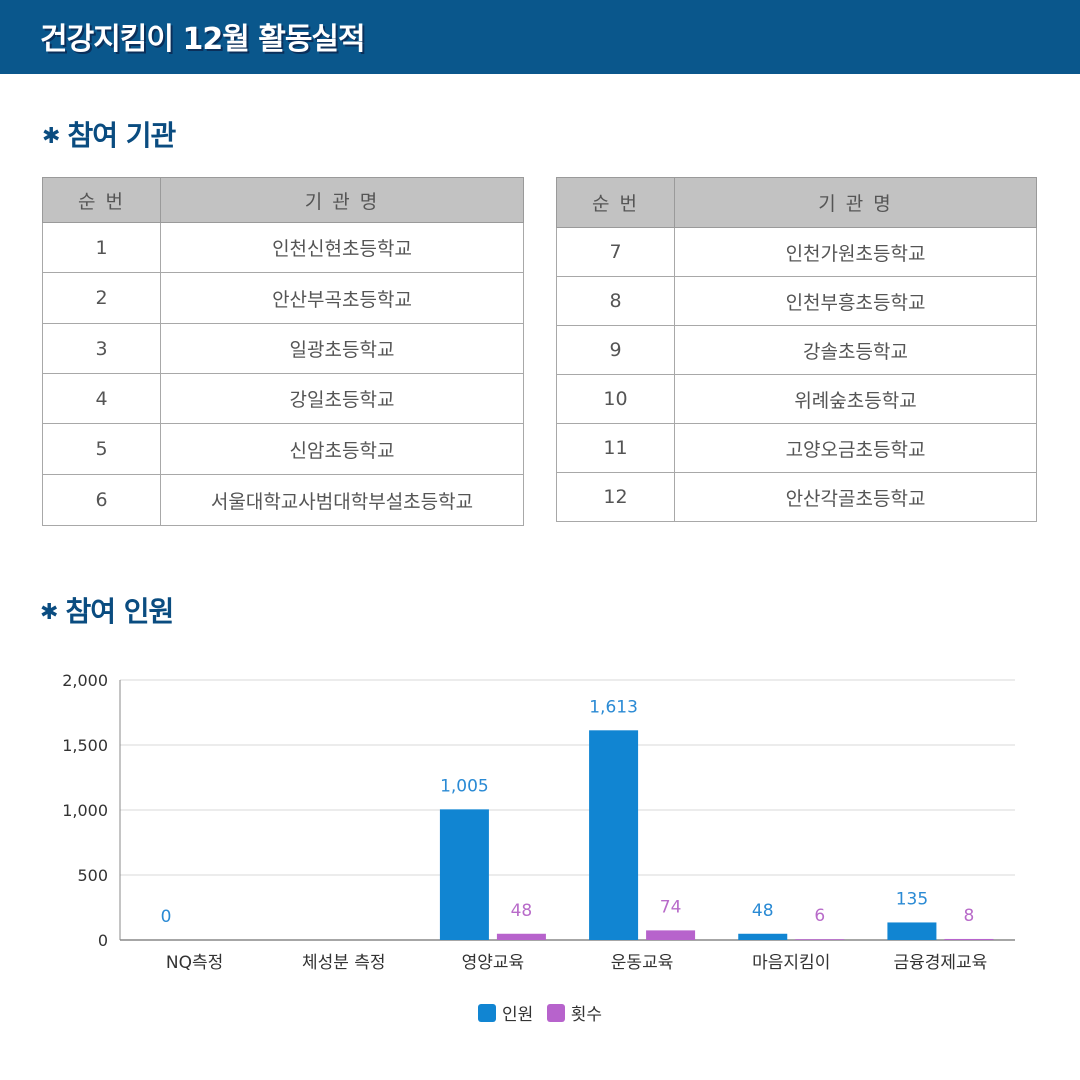 The height and width of the screenshot is (1080, 1080). I want to click on legend-swatch-people, so click(487, 1012).